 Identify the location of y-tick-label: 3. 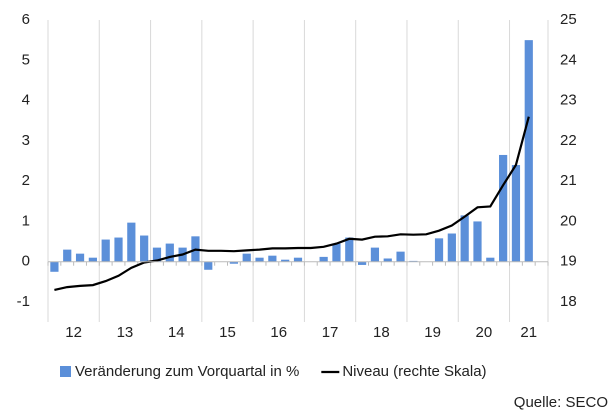
(26, 140).